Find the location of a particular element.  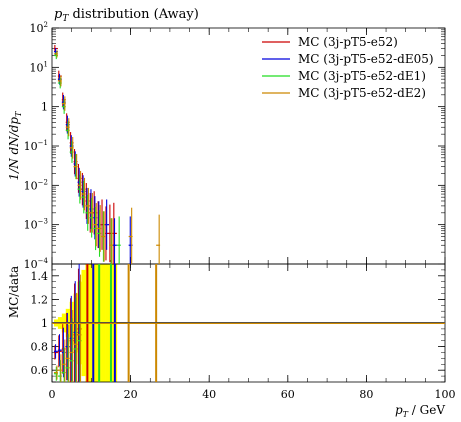

y-tick-label-exp: −3 is located at coordinates (43, 222).